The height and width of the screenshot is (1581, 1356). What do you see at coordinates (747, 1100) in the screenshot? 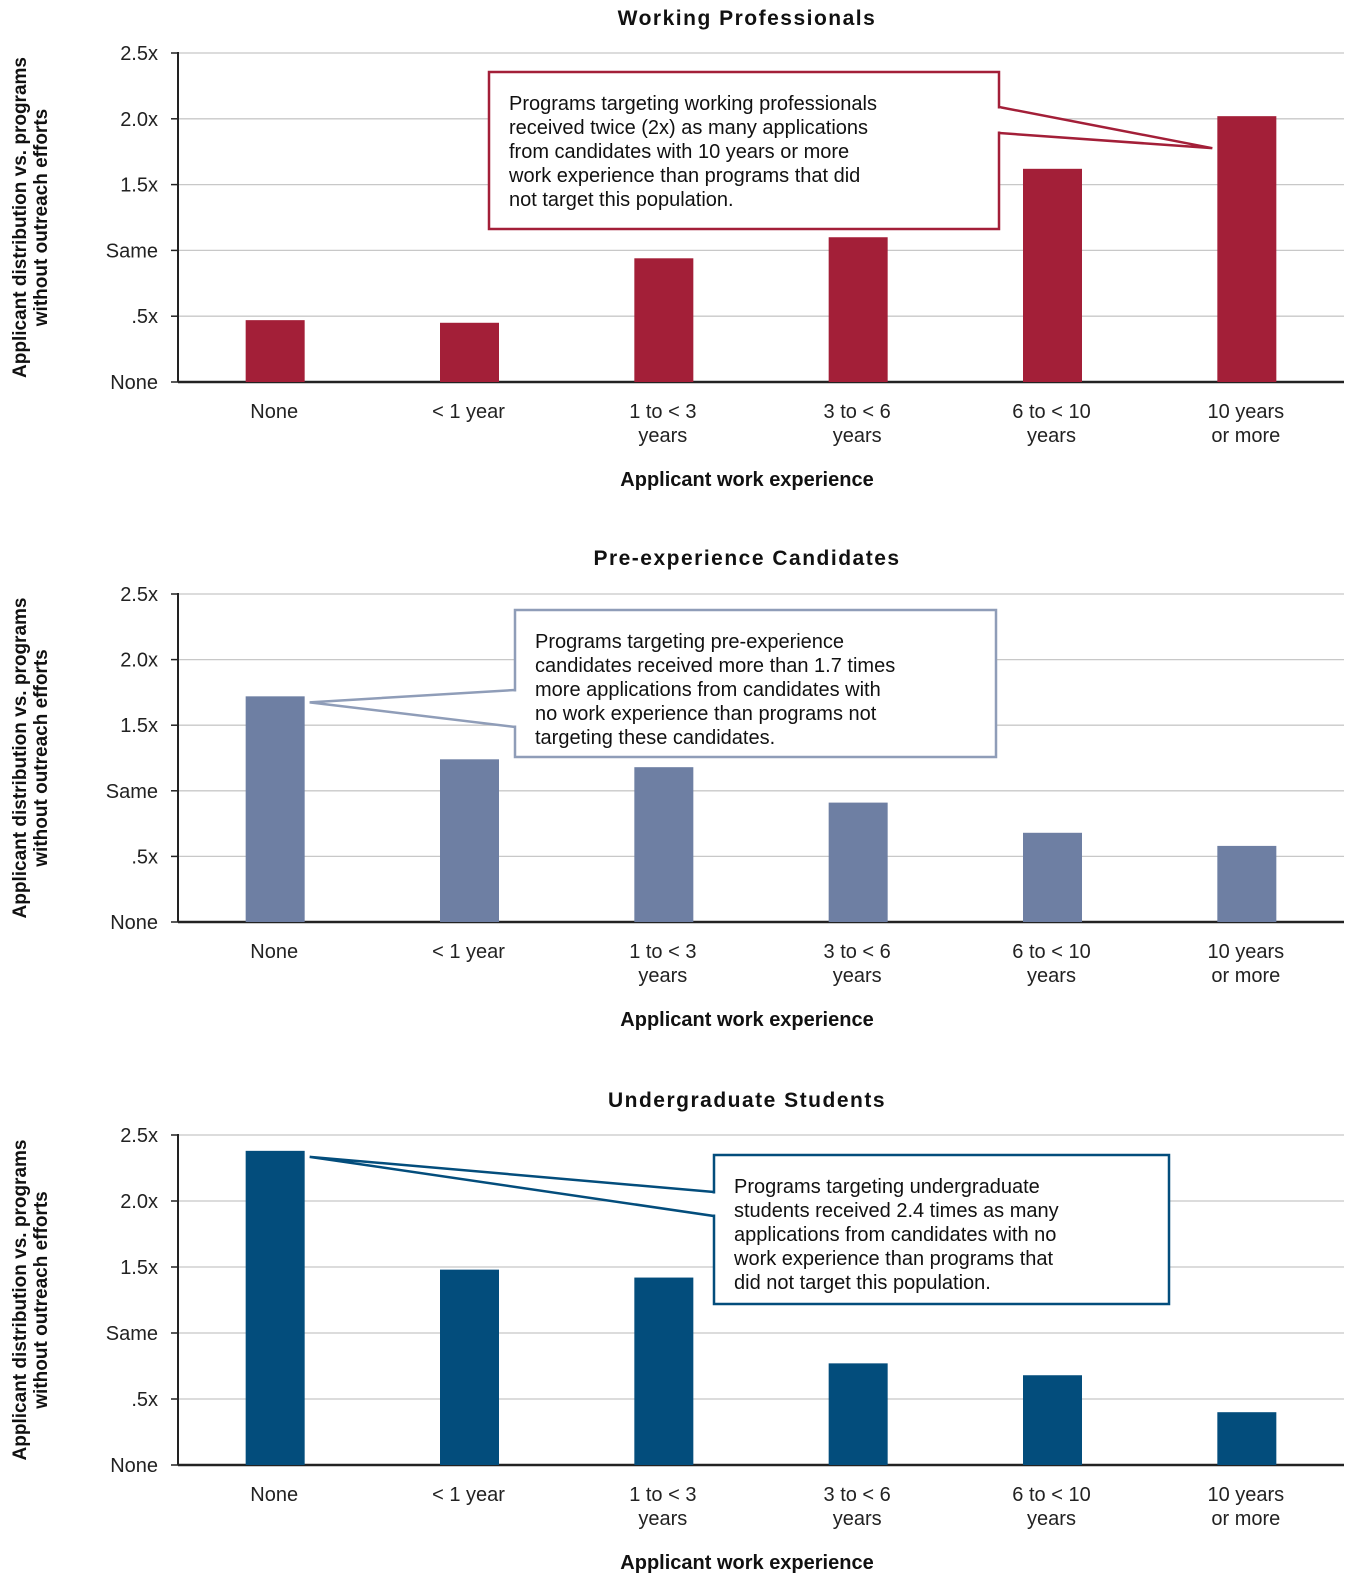
I see `chart-title: Undergraduate Students` at bounding box center [747, 1100].